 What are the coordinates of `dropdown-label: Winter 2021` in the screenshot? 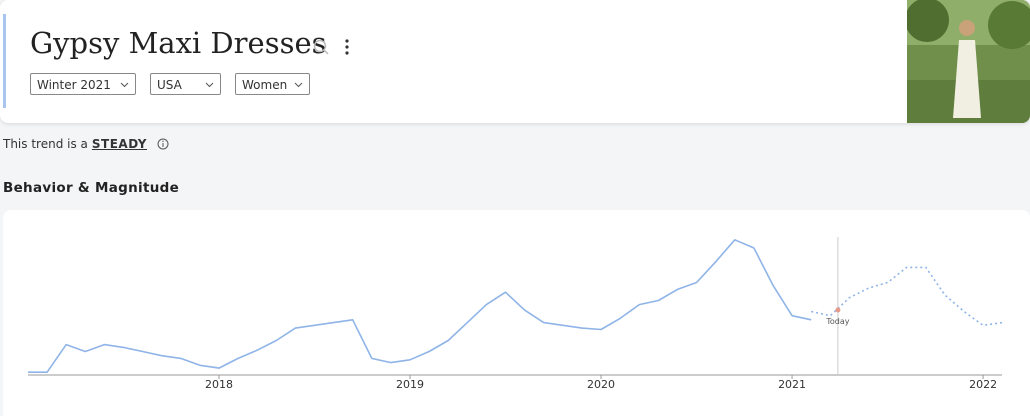 It's located at (74, 85).